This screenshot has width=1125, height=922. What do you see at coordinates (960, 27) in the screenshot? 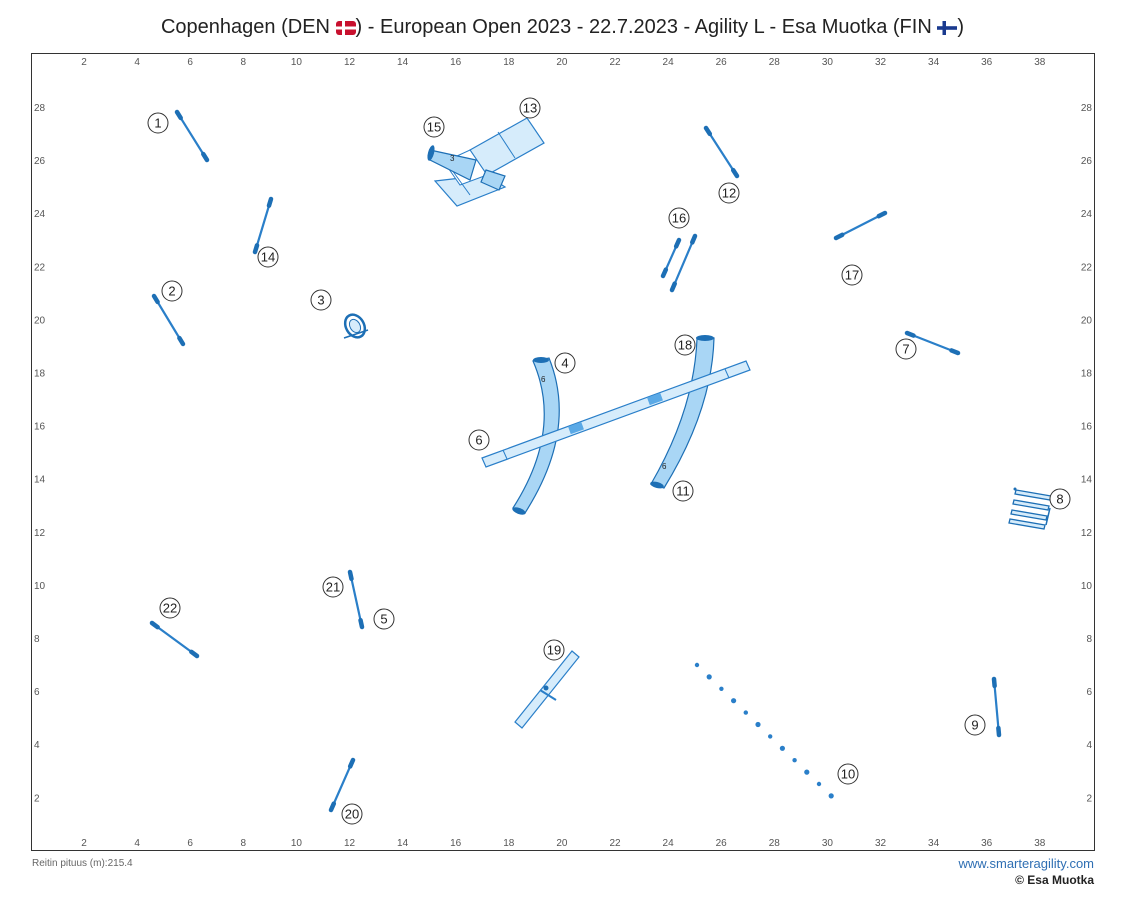
I see `title-part-3: )` at bounding box center [960, 27].